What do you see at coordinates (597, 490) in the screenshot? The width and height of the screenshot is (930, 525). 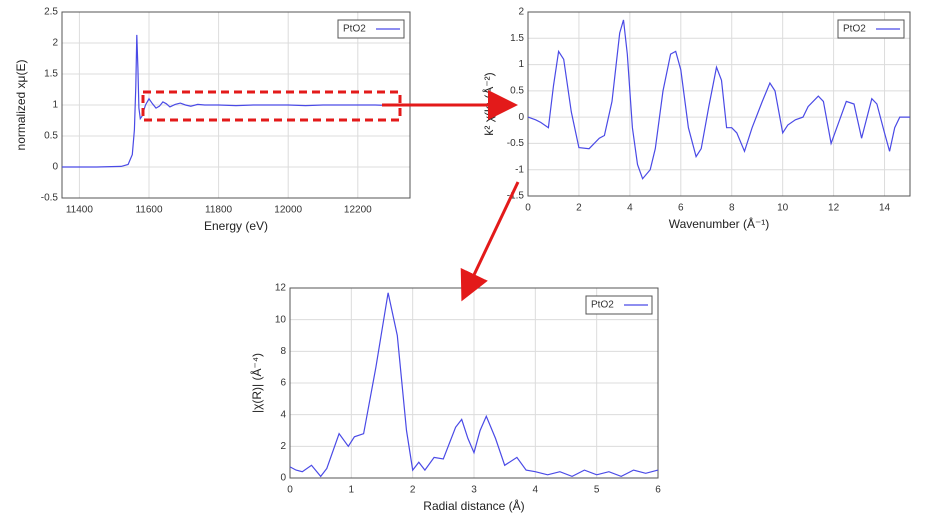 I see `x-tick-label: 5` at bounding box center [597, 490].